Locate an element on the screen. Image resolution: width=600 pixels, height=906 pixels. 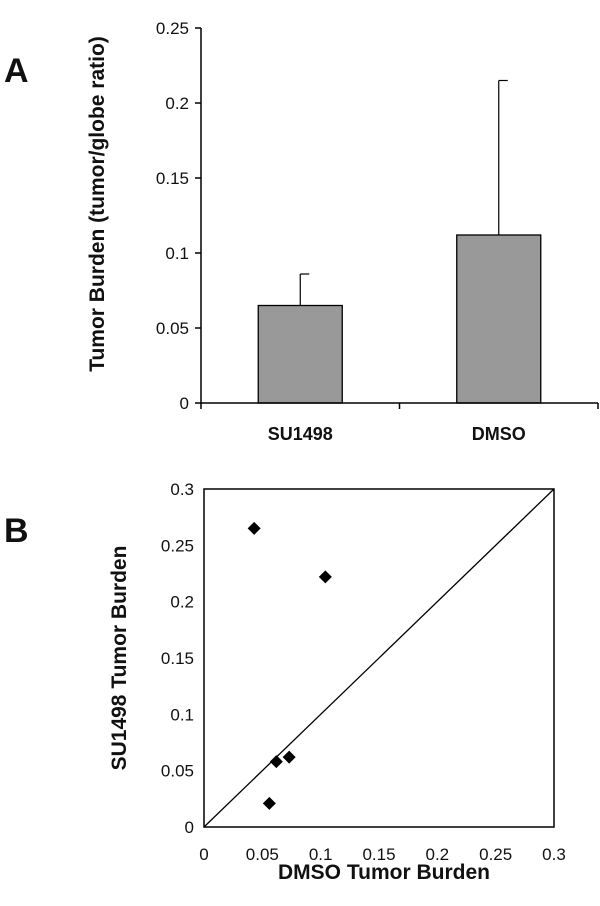
x-tick-label: 0.3 is located at coordinates (554, 854).